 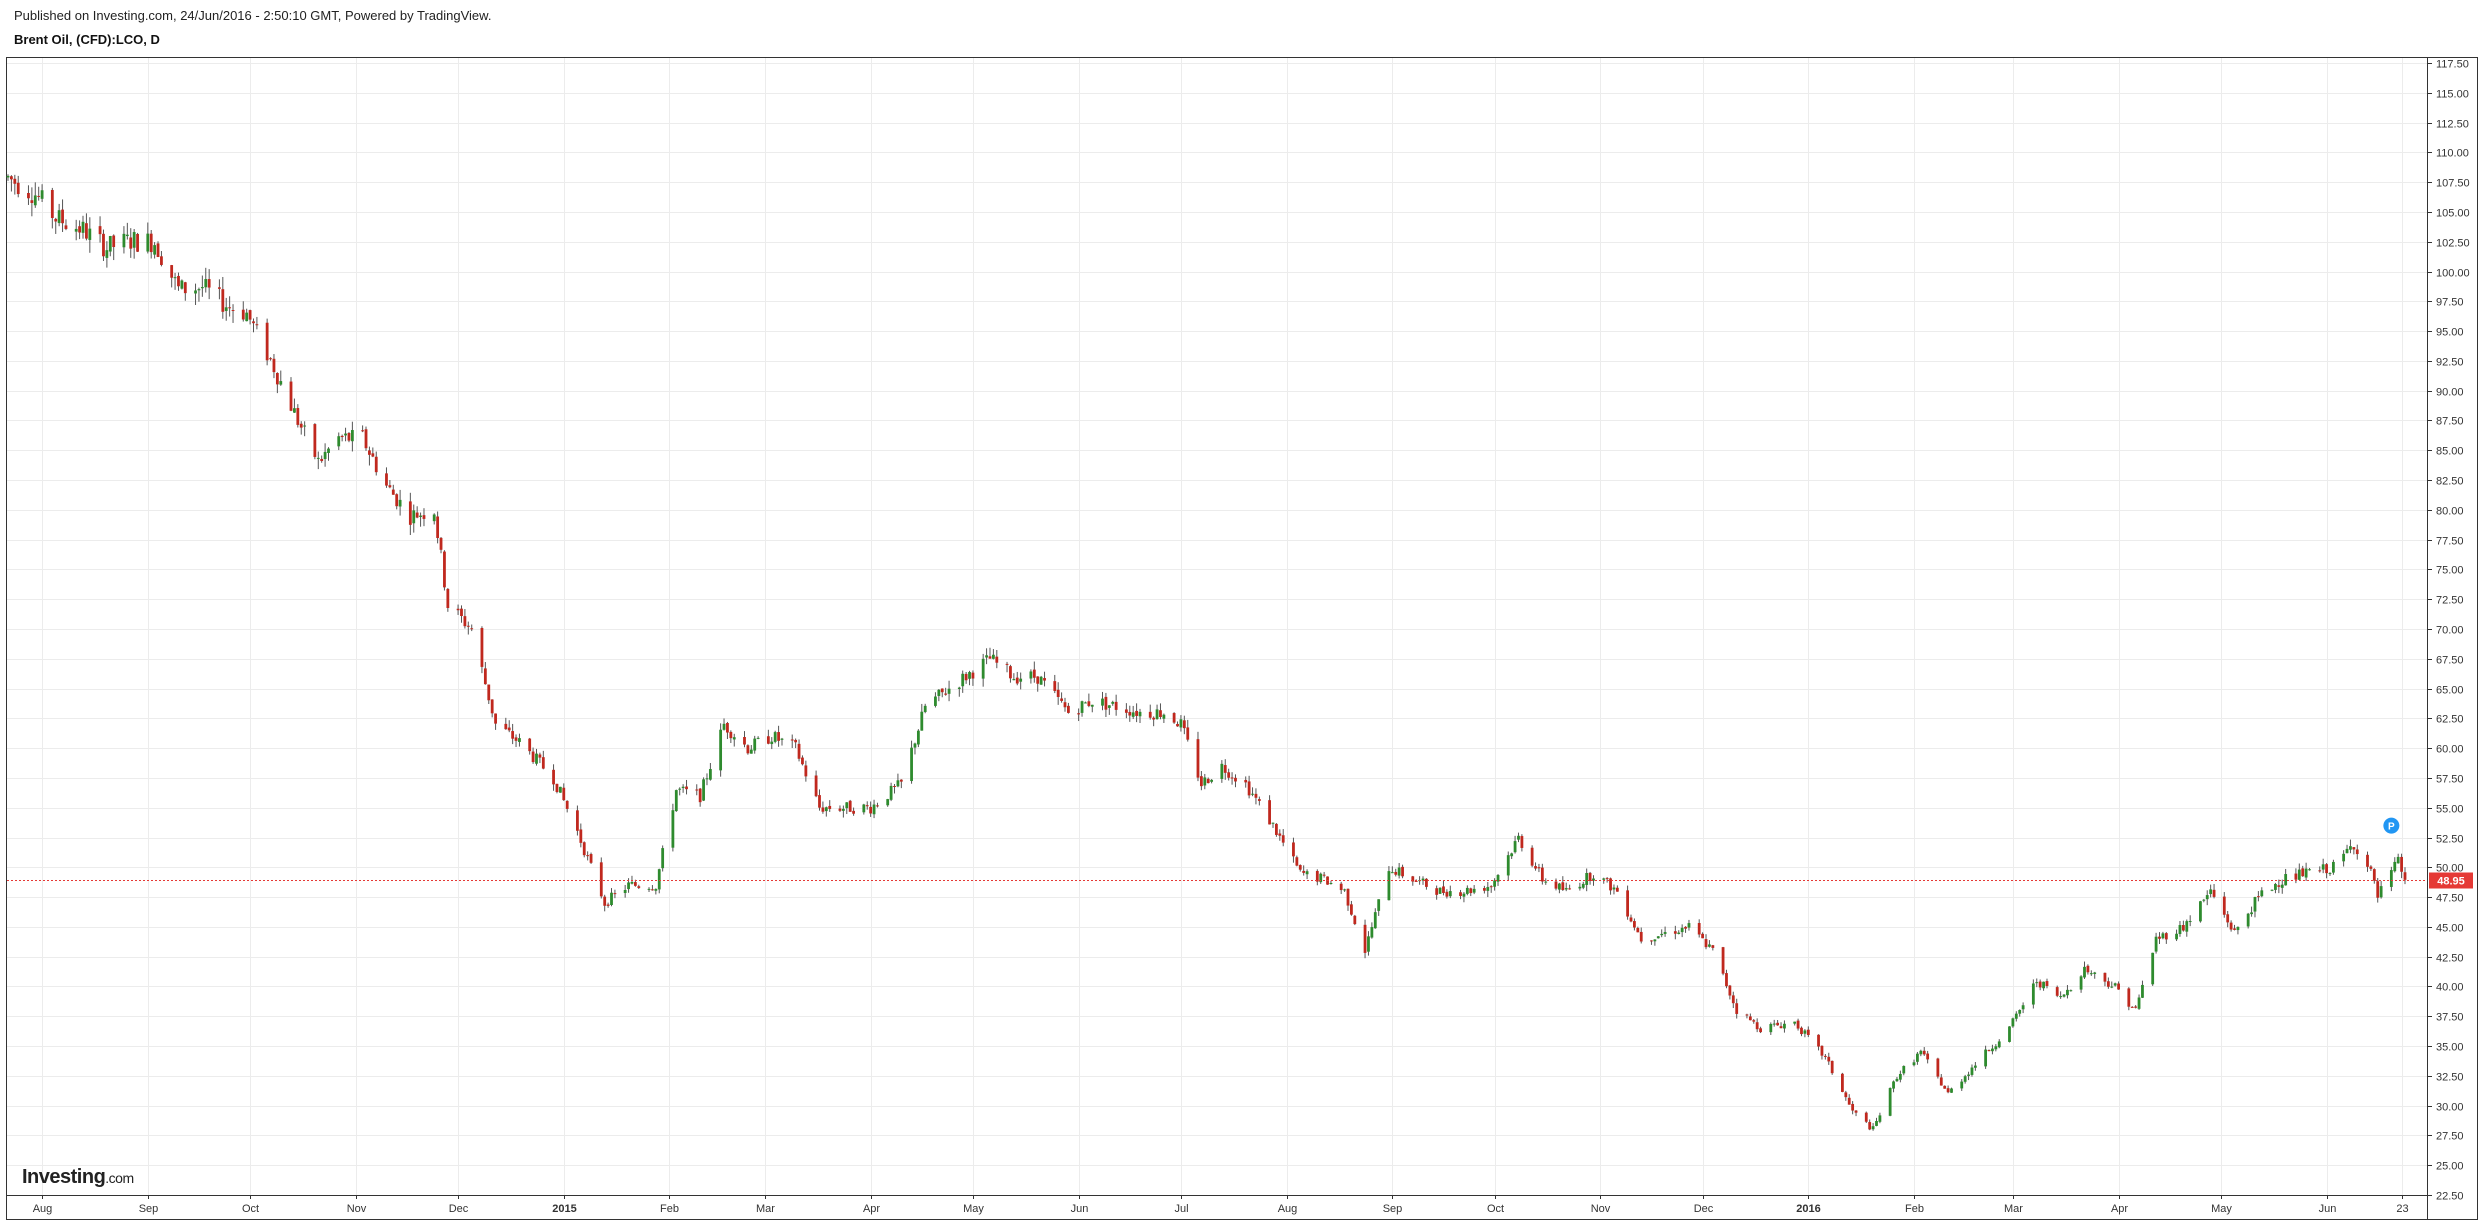 I want to click on price-tick-label: 30.00, so click(x=2450, y=1108).